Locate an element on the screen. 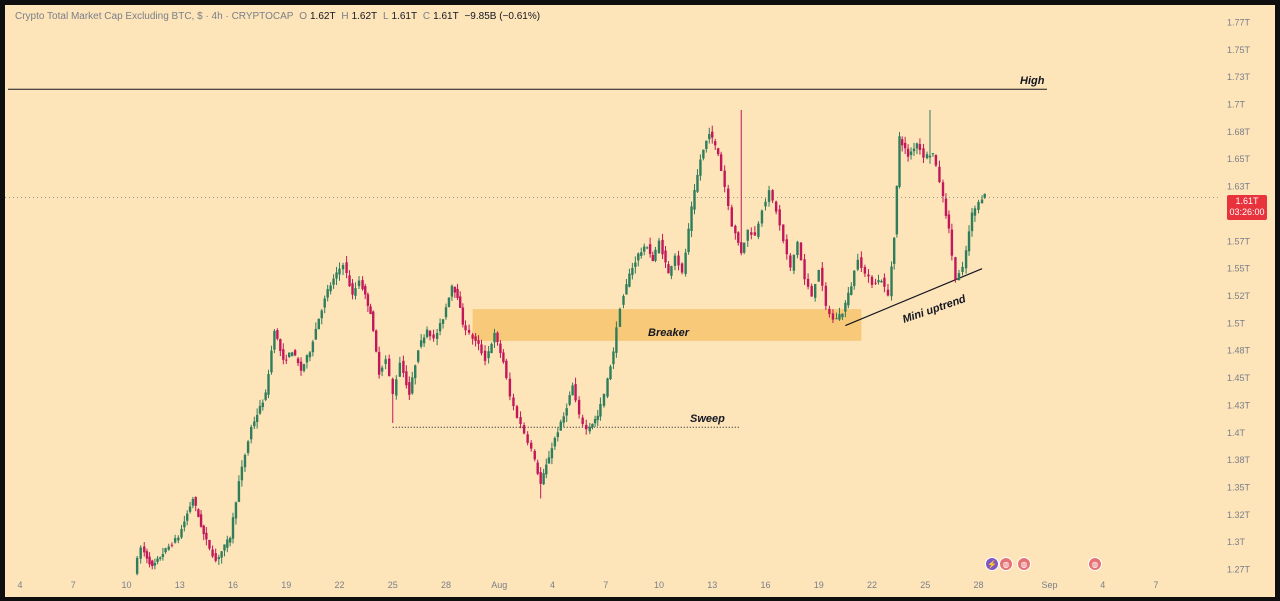 The image size is (1280, 601). y-tick-label: 1.68T is located at coordinates (1239, 132).